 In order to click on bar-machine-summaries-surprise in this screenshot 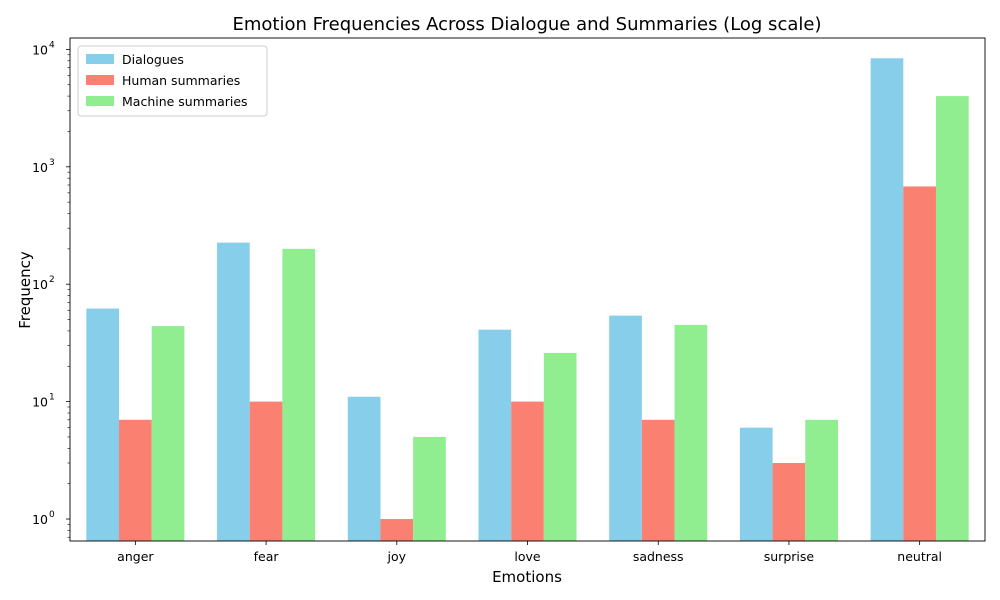, I will do `click(821, 480)`.